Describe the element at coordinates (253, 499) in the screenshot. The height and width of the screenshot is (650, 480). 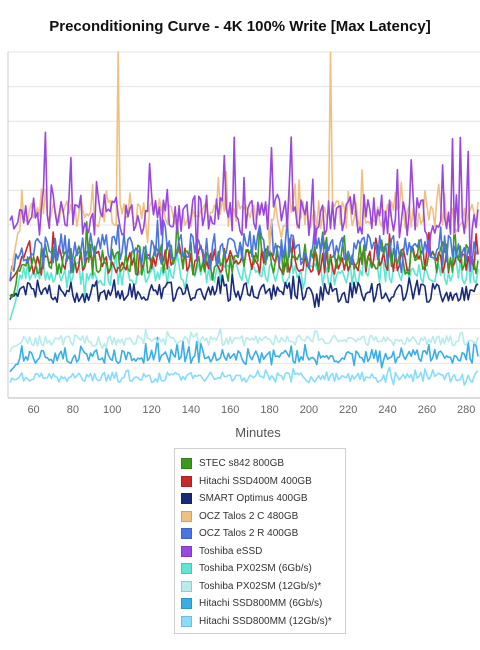
I see `legend-label: SMART Optimus 400GB` at that location.